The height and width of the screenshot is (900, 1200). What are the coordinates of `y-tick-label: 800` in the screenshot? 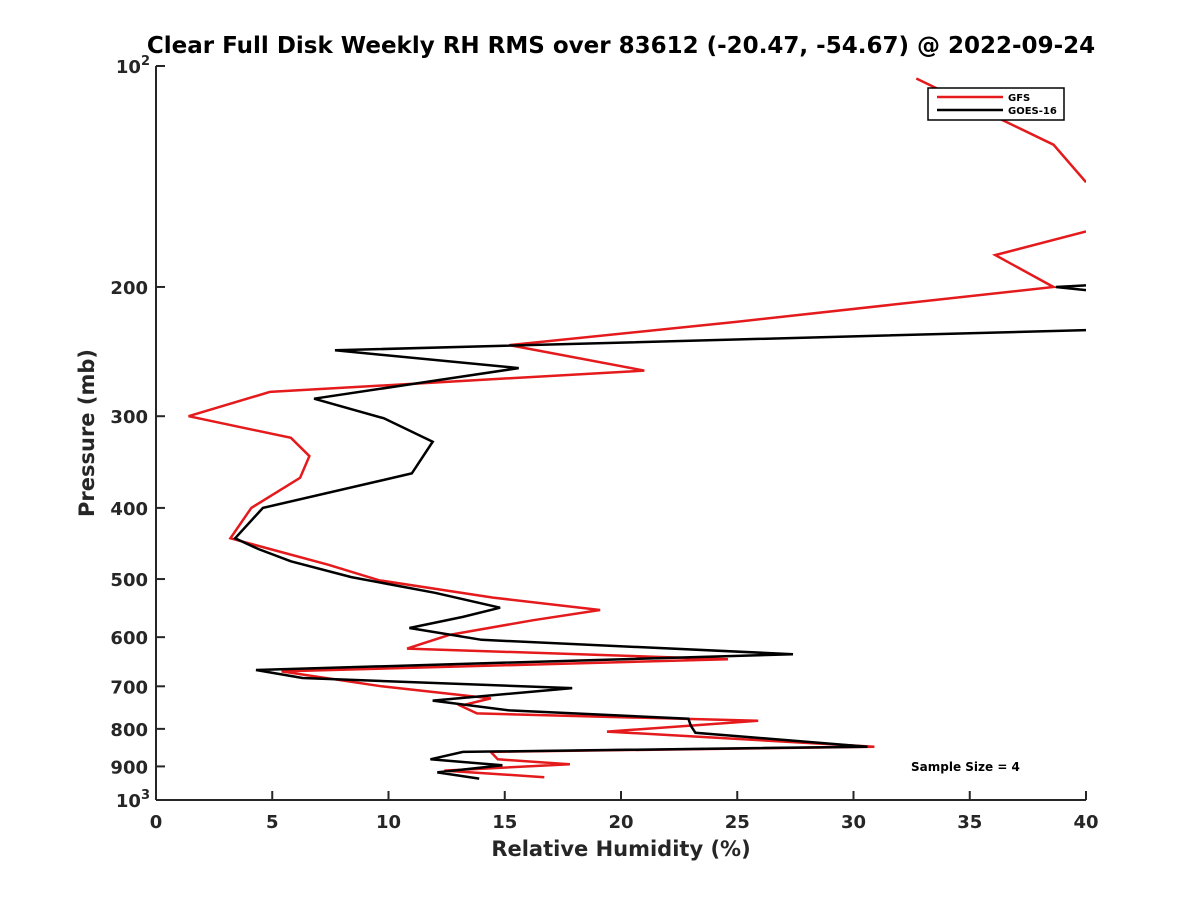 It's located at (129, 730).